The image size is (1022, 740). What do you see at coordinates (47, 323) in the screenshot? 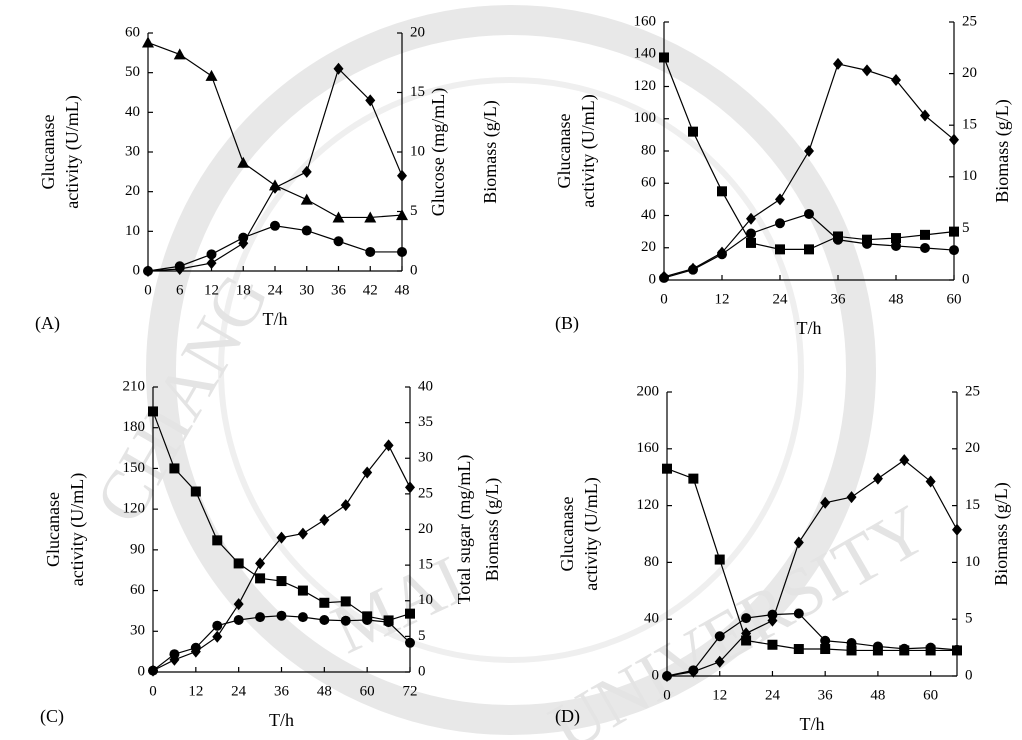
I see `panel-label: (A)` at bounding box center [47, 323].